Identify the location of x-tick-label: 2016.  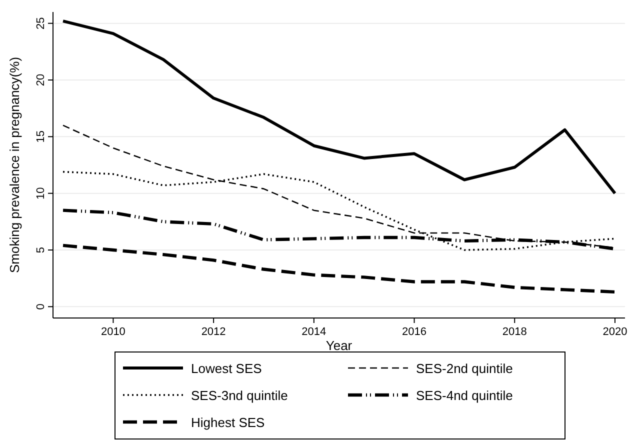
(414, 332).